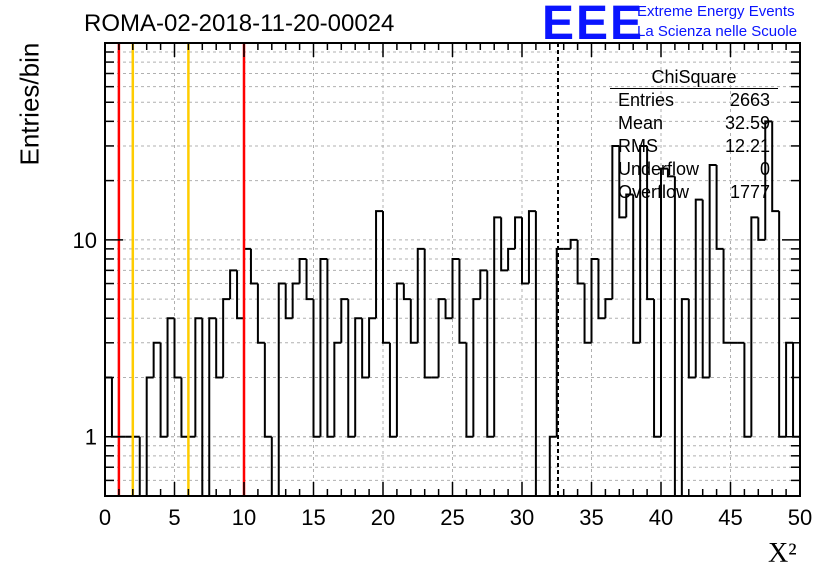 This screenshot has height=572, width=836. Describe the element at coordinates (244, 517) in the screenshot. I see `x-tick-label: 10` at that location.